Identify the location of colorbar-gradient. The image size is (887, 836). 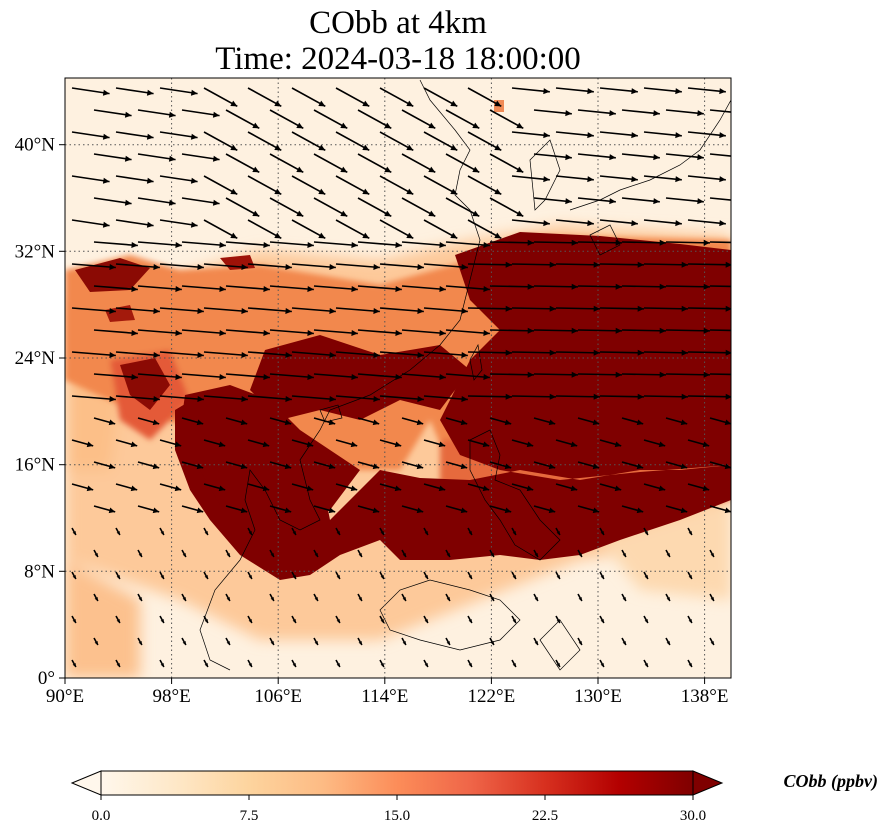
(397, 783).